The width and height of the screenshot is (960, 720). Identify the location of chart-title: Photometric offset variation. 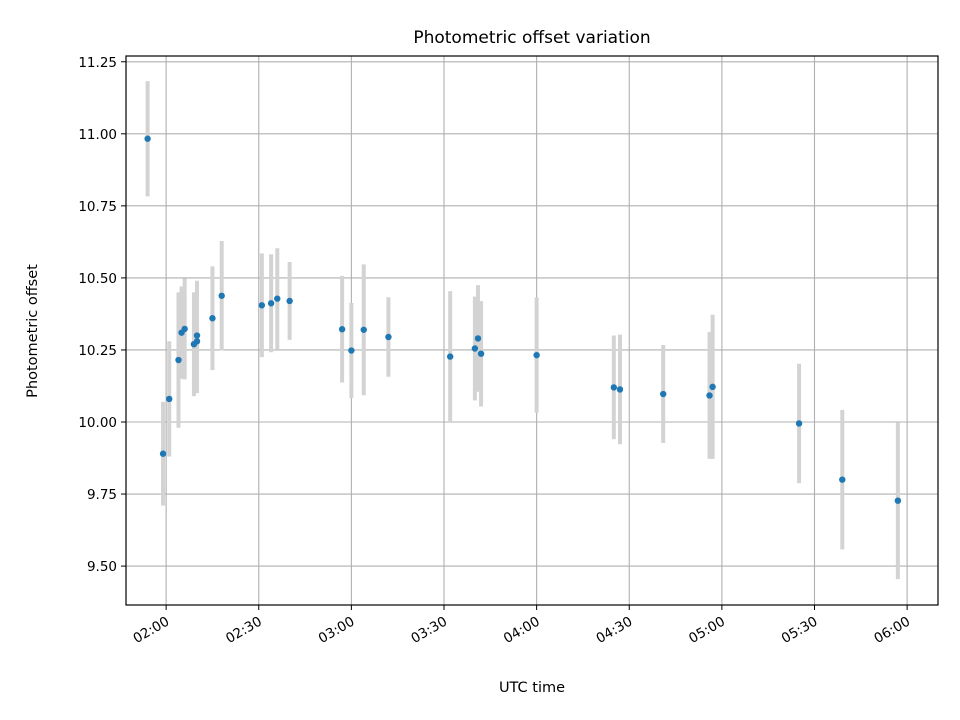
(531, 38).